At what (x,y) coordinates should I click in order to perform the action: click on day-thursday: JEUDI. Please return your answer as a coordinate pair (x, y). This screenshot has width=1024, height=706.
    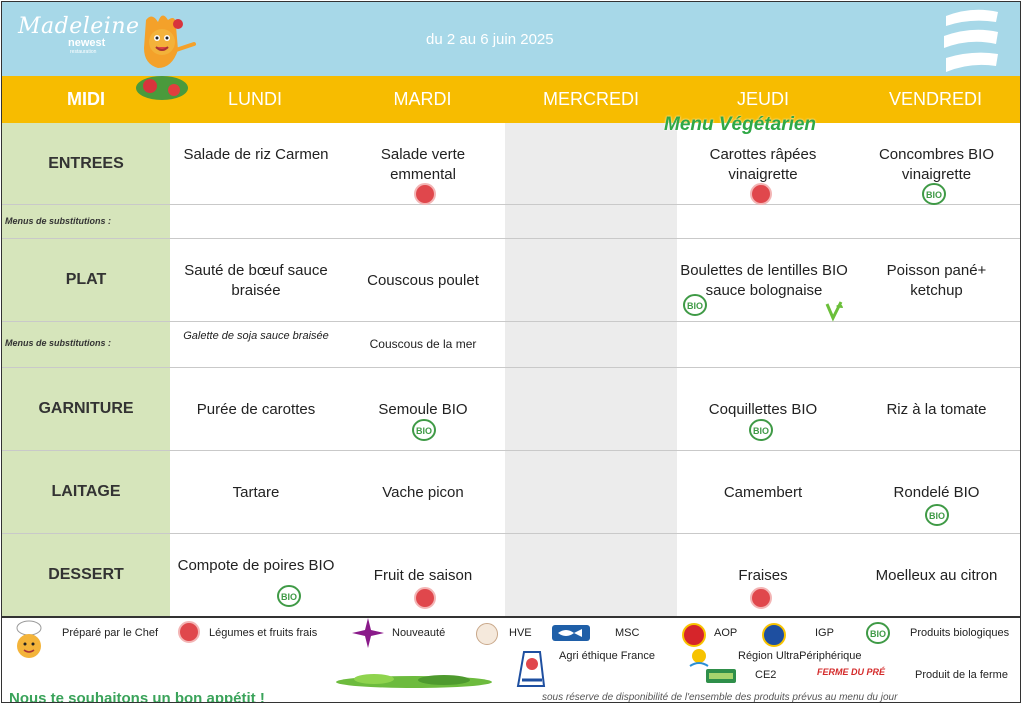
    Looking at the image, I should click on (762, 99).